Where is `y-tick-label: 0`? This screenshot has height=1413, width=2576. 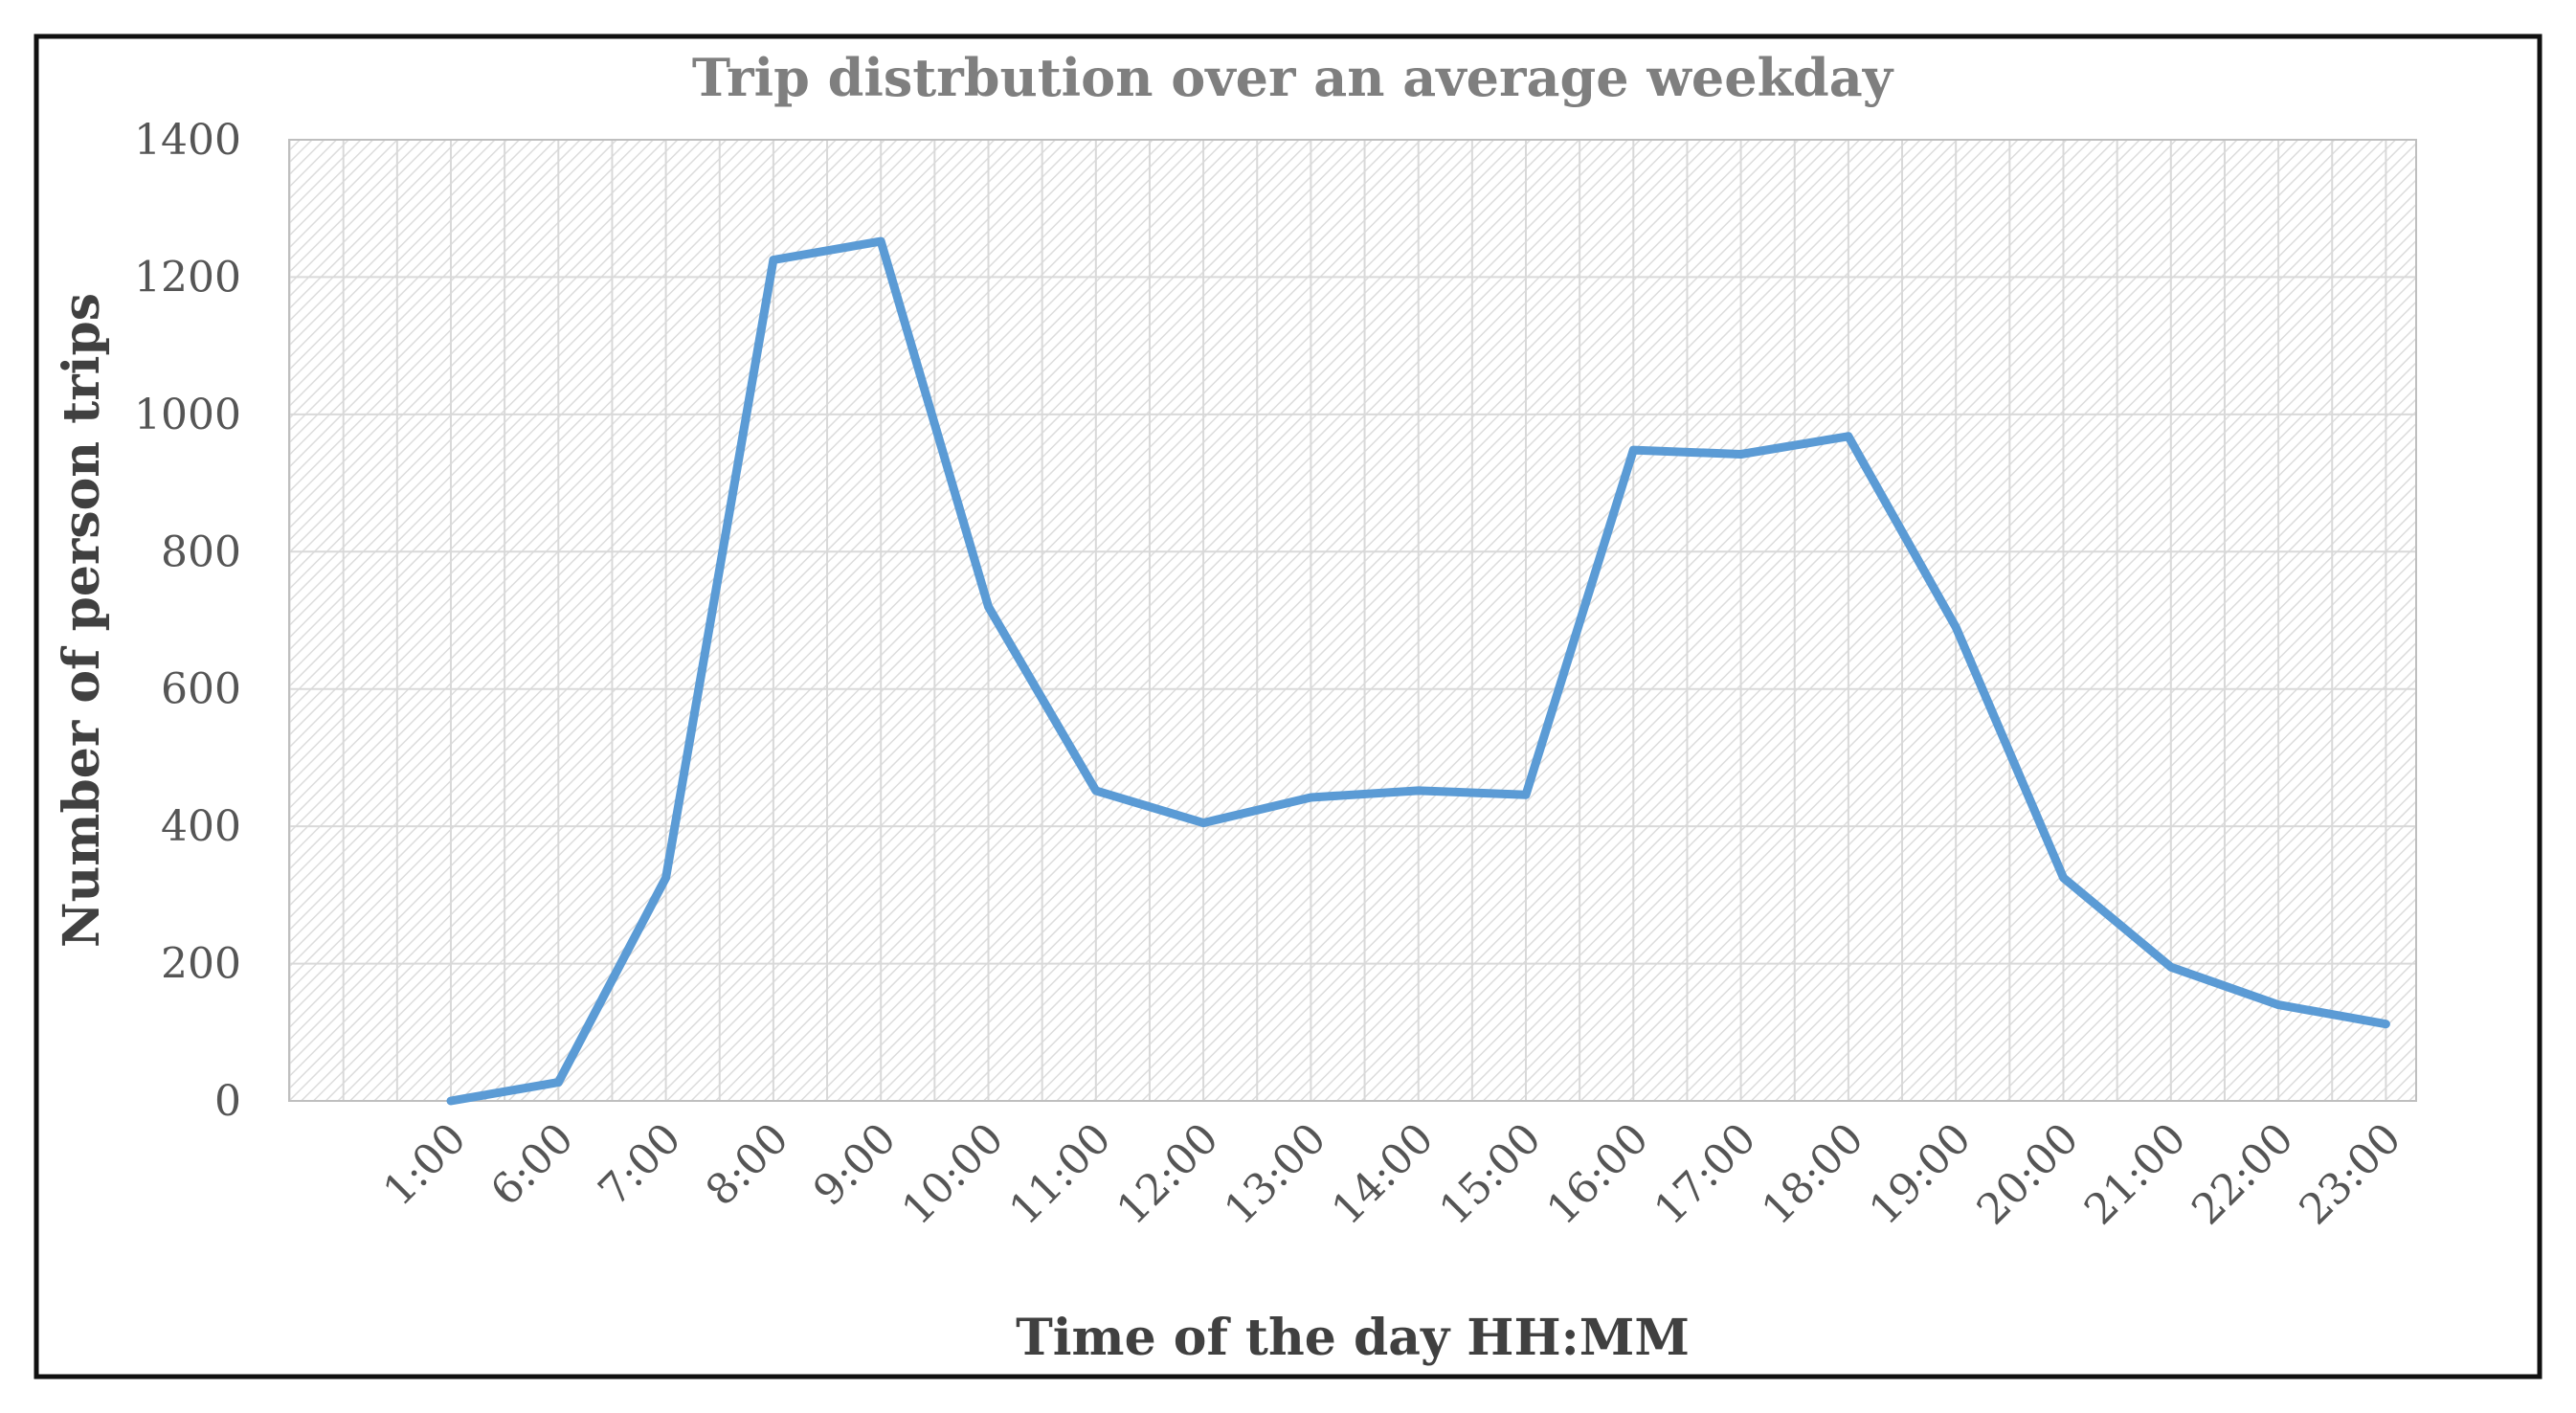 y-tick-label: 0 is located at coordinates (228, 1101).